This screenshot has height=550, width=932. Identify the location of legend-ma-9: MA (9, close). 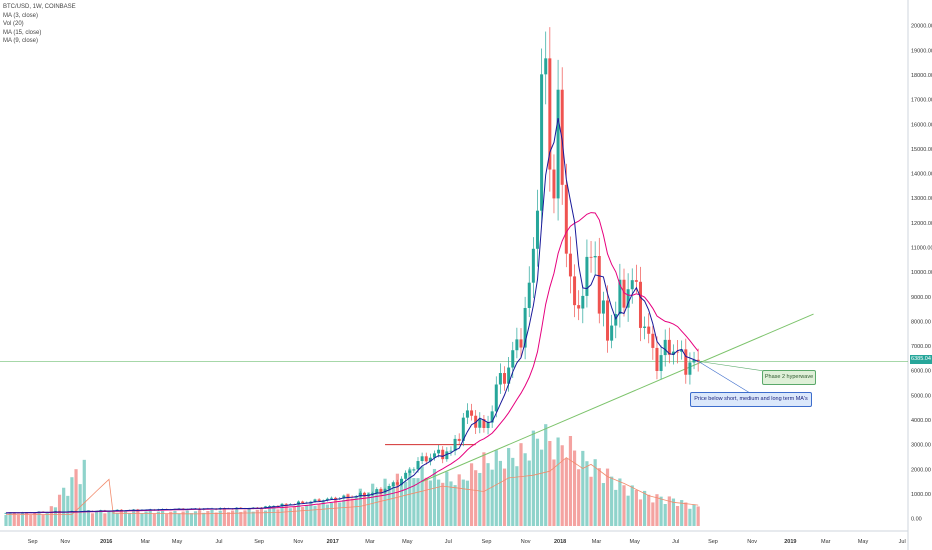
(21, 41).